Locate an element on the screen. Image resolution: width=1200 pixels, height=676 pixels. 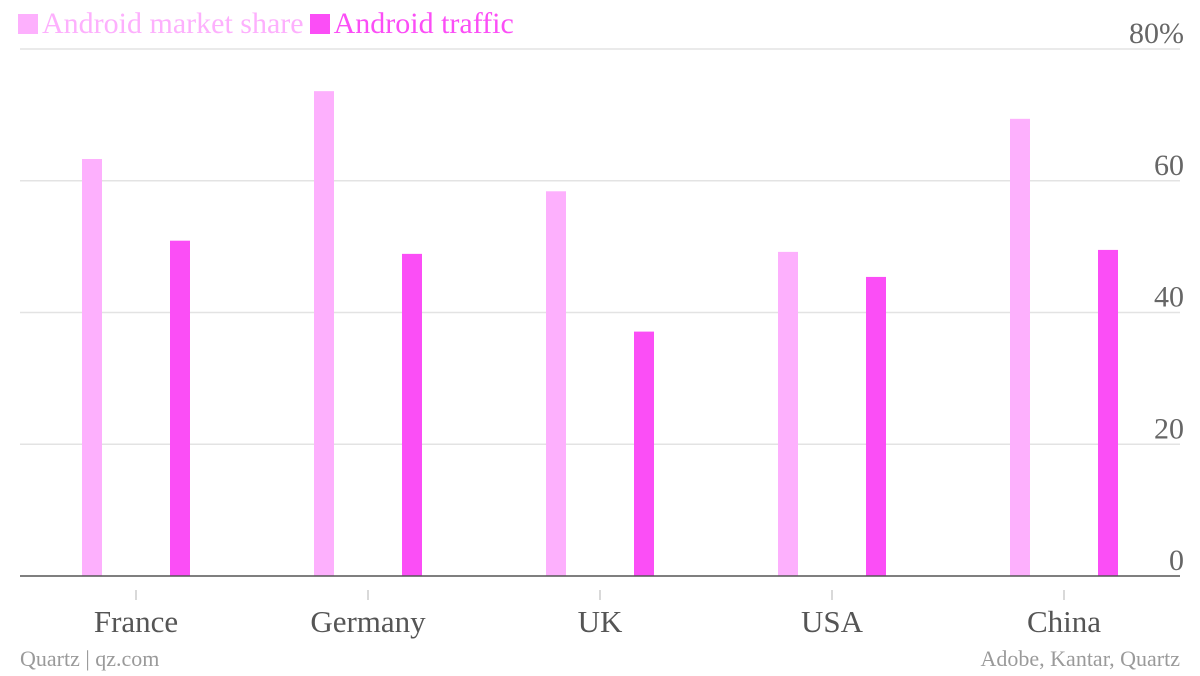
bar-market-share-uk is located at coordinates (556, 384).